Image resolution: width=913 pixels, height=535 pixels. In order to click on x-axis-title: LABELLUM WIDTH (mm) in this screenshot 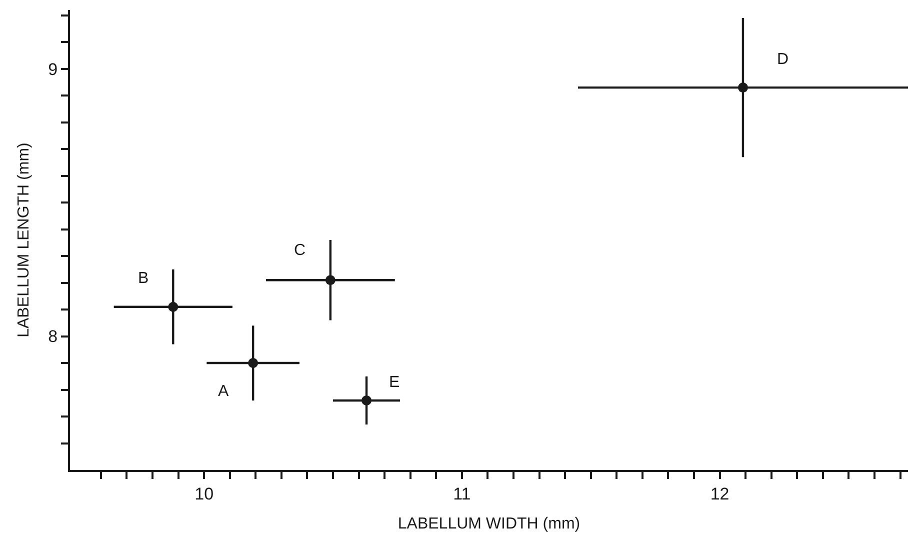, I will do `click(489, 524)`.